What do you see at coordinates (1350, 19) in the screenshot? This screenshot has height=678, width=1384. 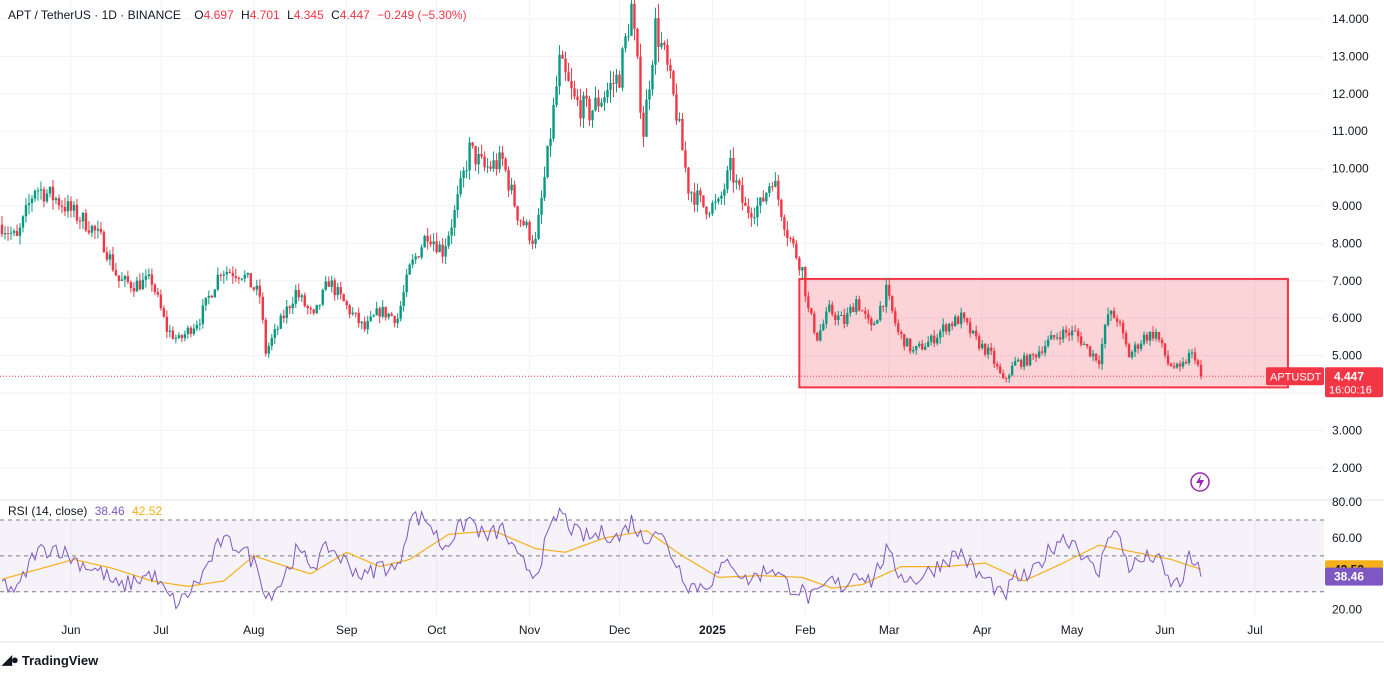 I see `y-tick-label: 14.000` at bounding box center [1350, 19].